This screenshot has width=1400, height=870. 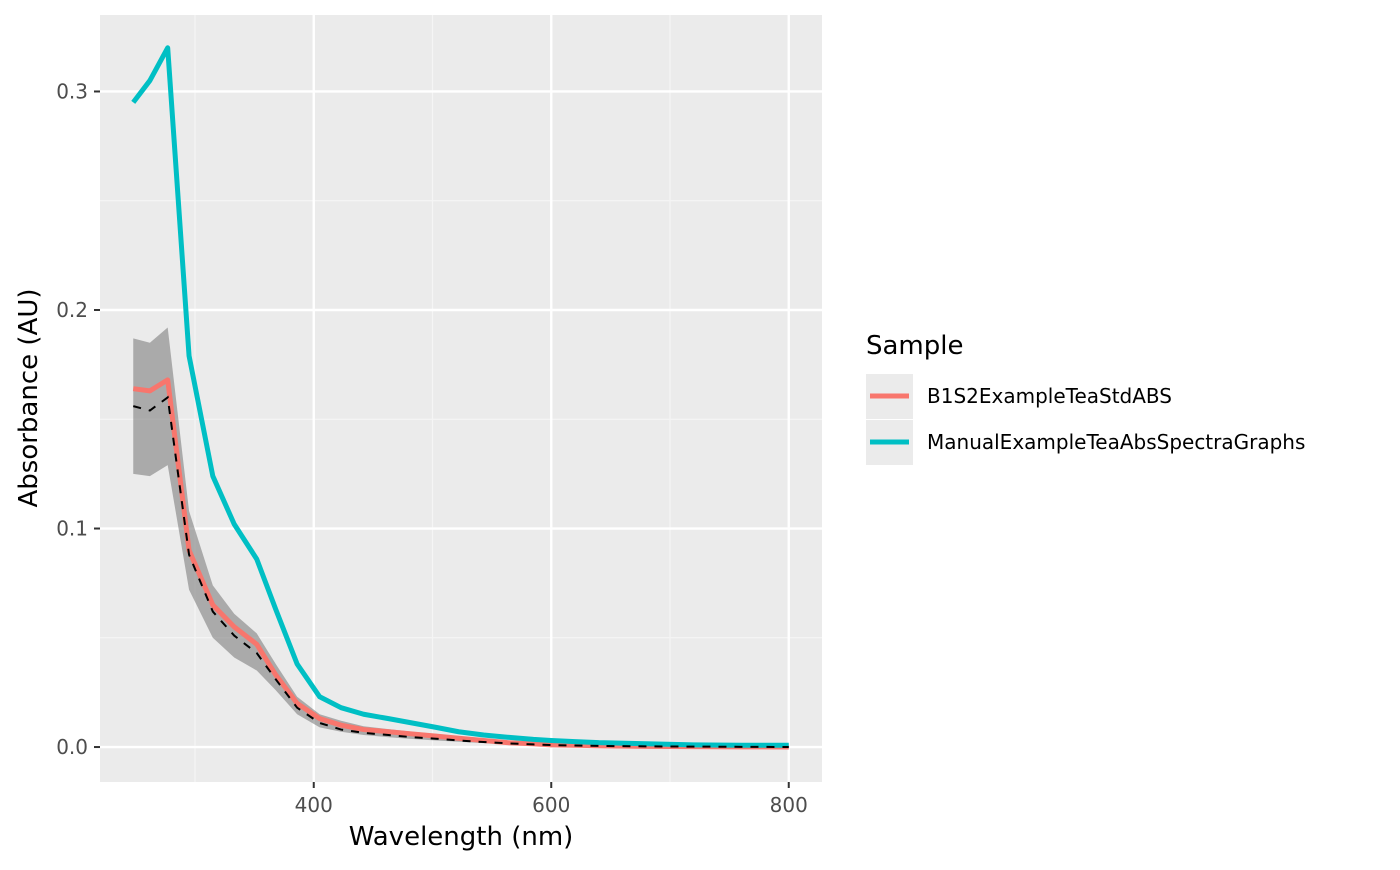 I want to click on y-axis-ticks: 0.0 0.1 0.2 0.3, so click(x=78, y=419).